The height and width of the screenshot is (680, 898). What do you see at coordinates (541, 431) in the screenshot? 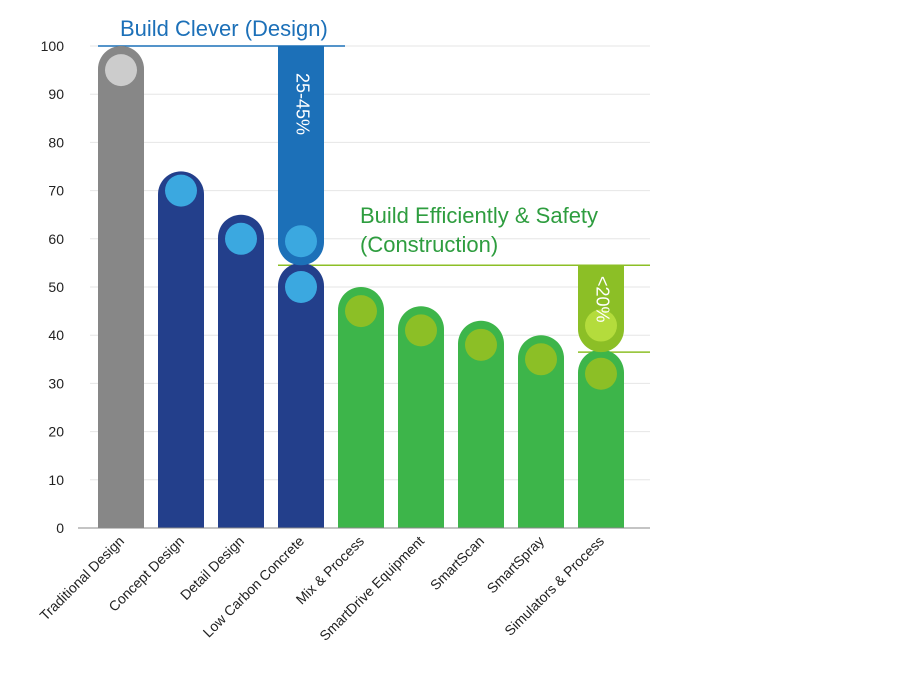
I see `bar-smartspray` at bounding box center [541, 431].